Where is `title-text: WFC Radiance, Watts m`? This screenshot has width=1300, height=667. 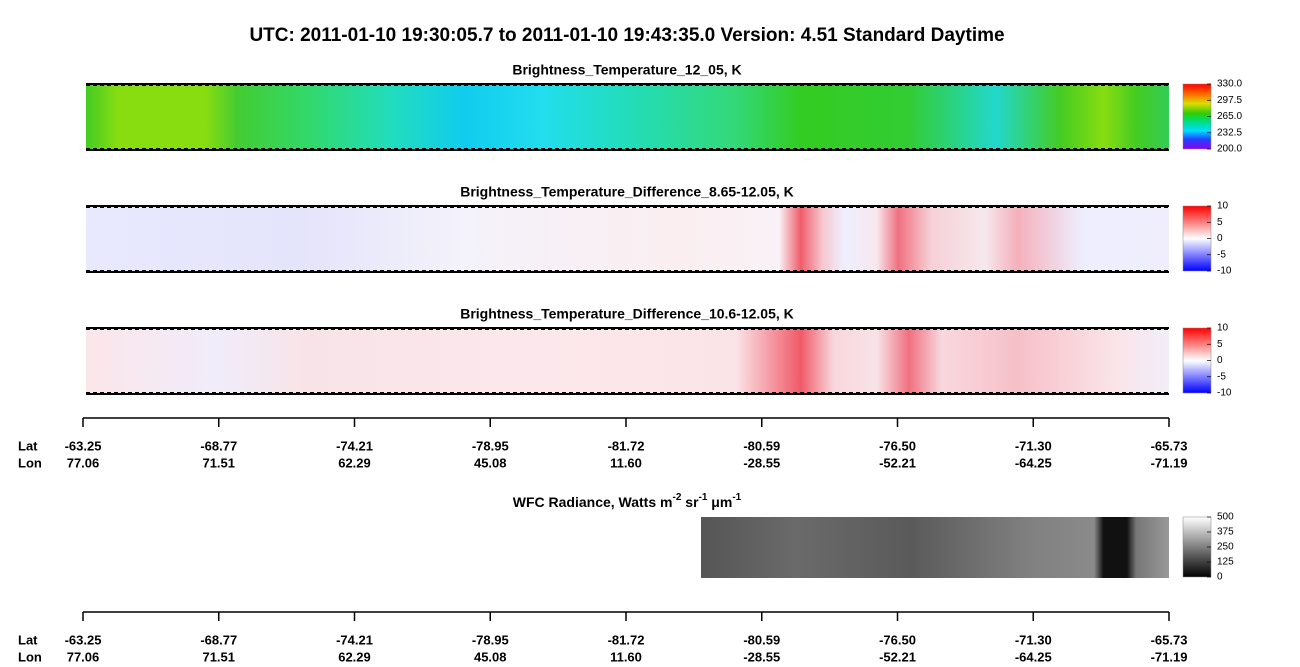 title-text: WFC Radiance, Watts m is located at coordinates (593, 502).